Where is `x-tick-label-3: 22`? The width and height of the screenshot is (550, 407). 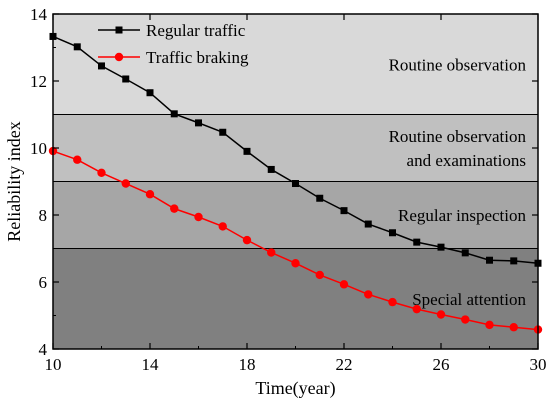
x-tick-label-3: 22 is located at coordinates (344, 364).